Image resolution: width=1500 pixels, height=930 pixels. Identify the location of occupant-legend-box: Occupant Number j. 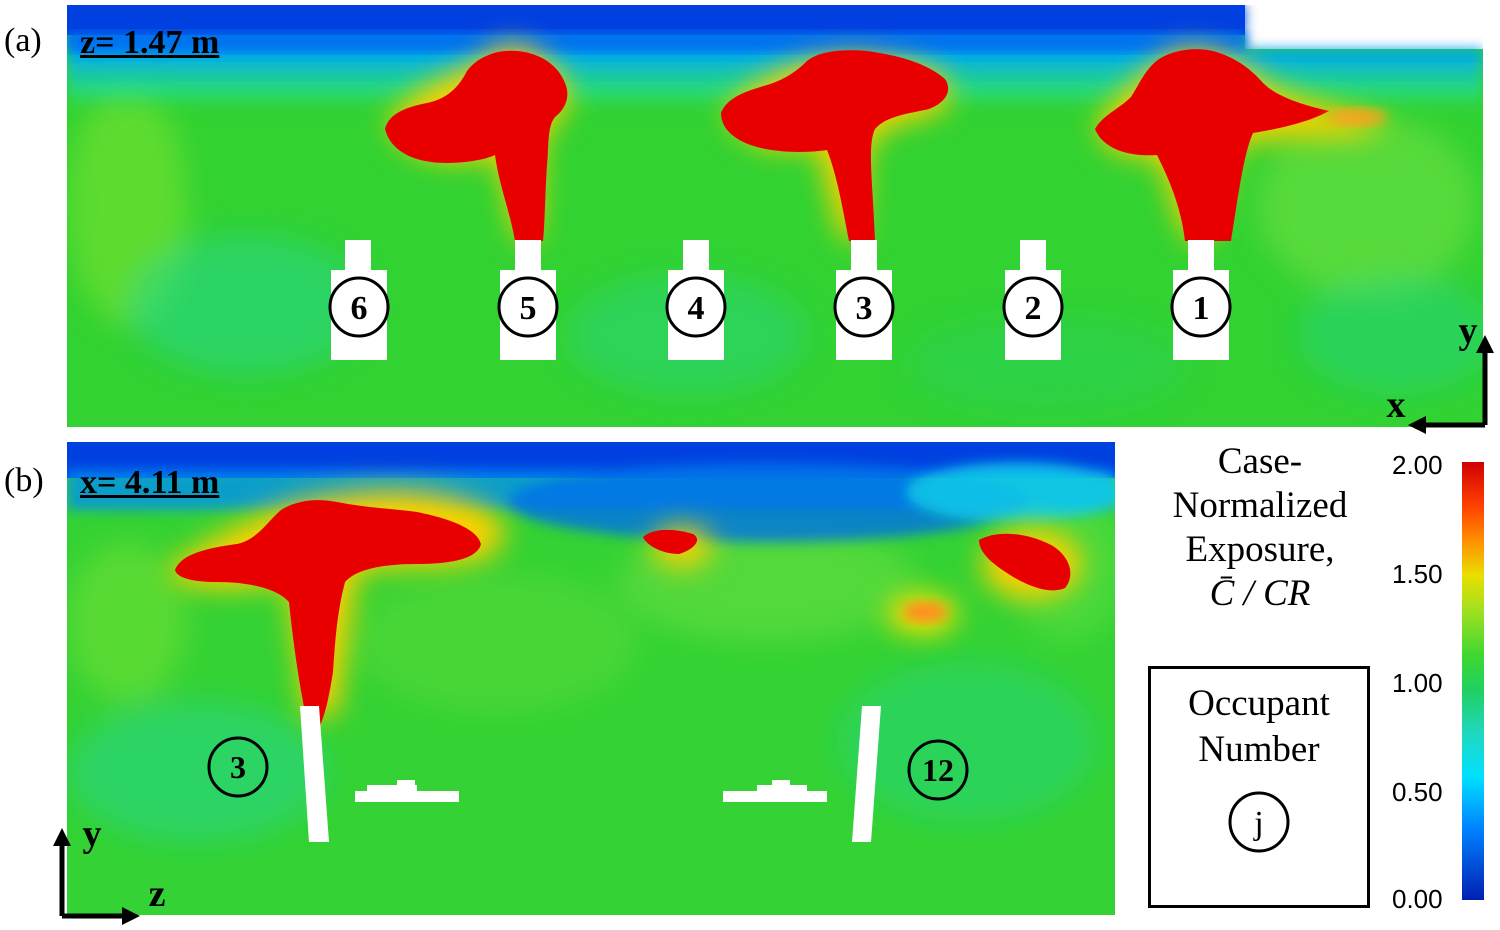
(1259, 787).